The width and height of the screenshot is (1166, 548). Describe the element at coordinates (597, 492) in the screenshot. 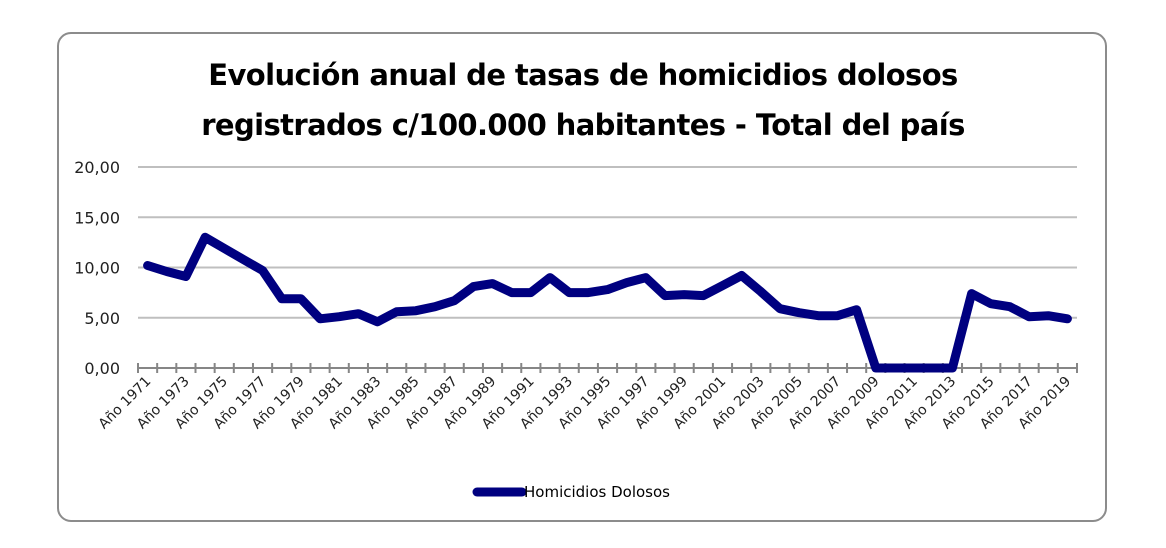

I see `legend-label: Homicidios Dolosos` at that location.